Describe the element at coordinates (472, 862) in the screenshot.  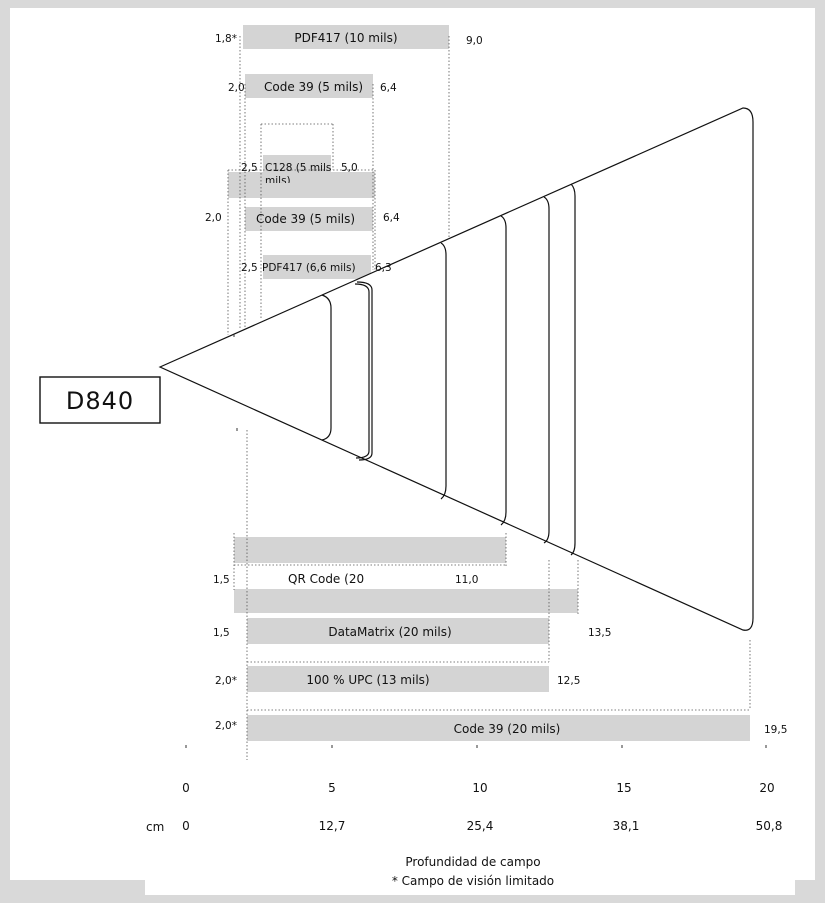
I see `footer-title: Profundidad de campo` at that location.